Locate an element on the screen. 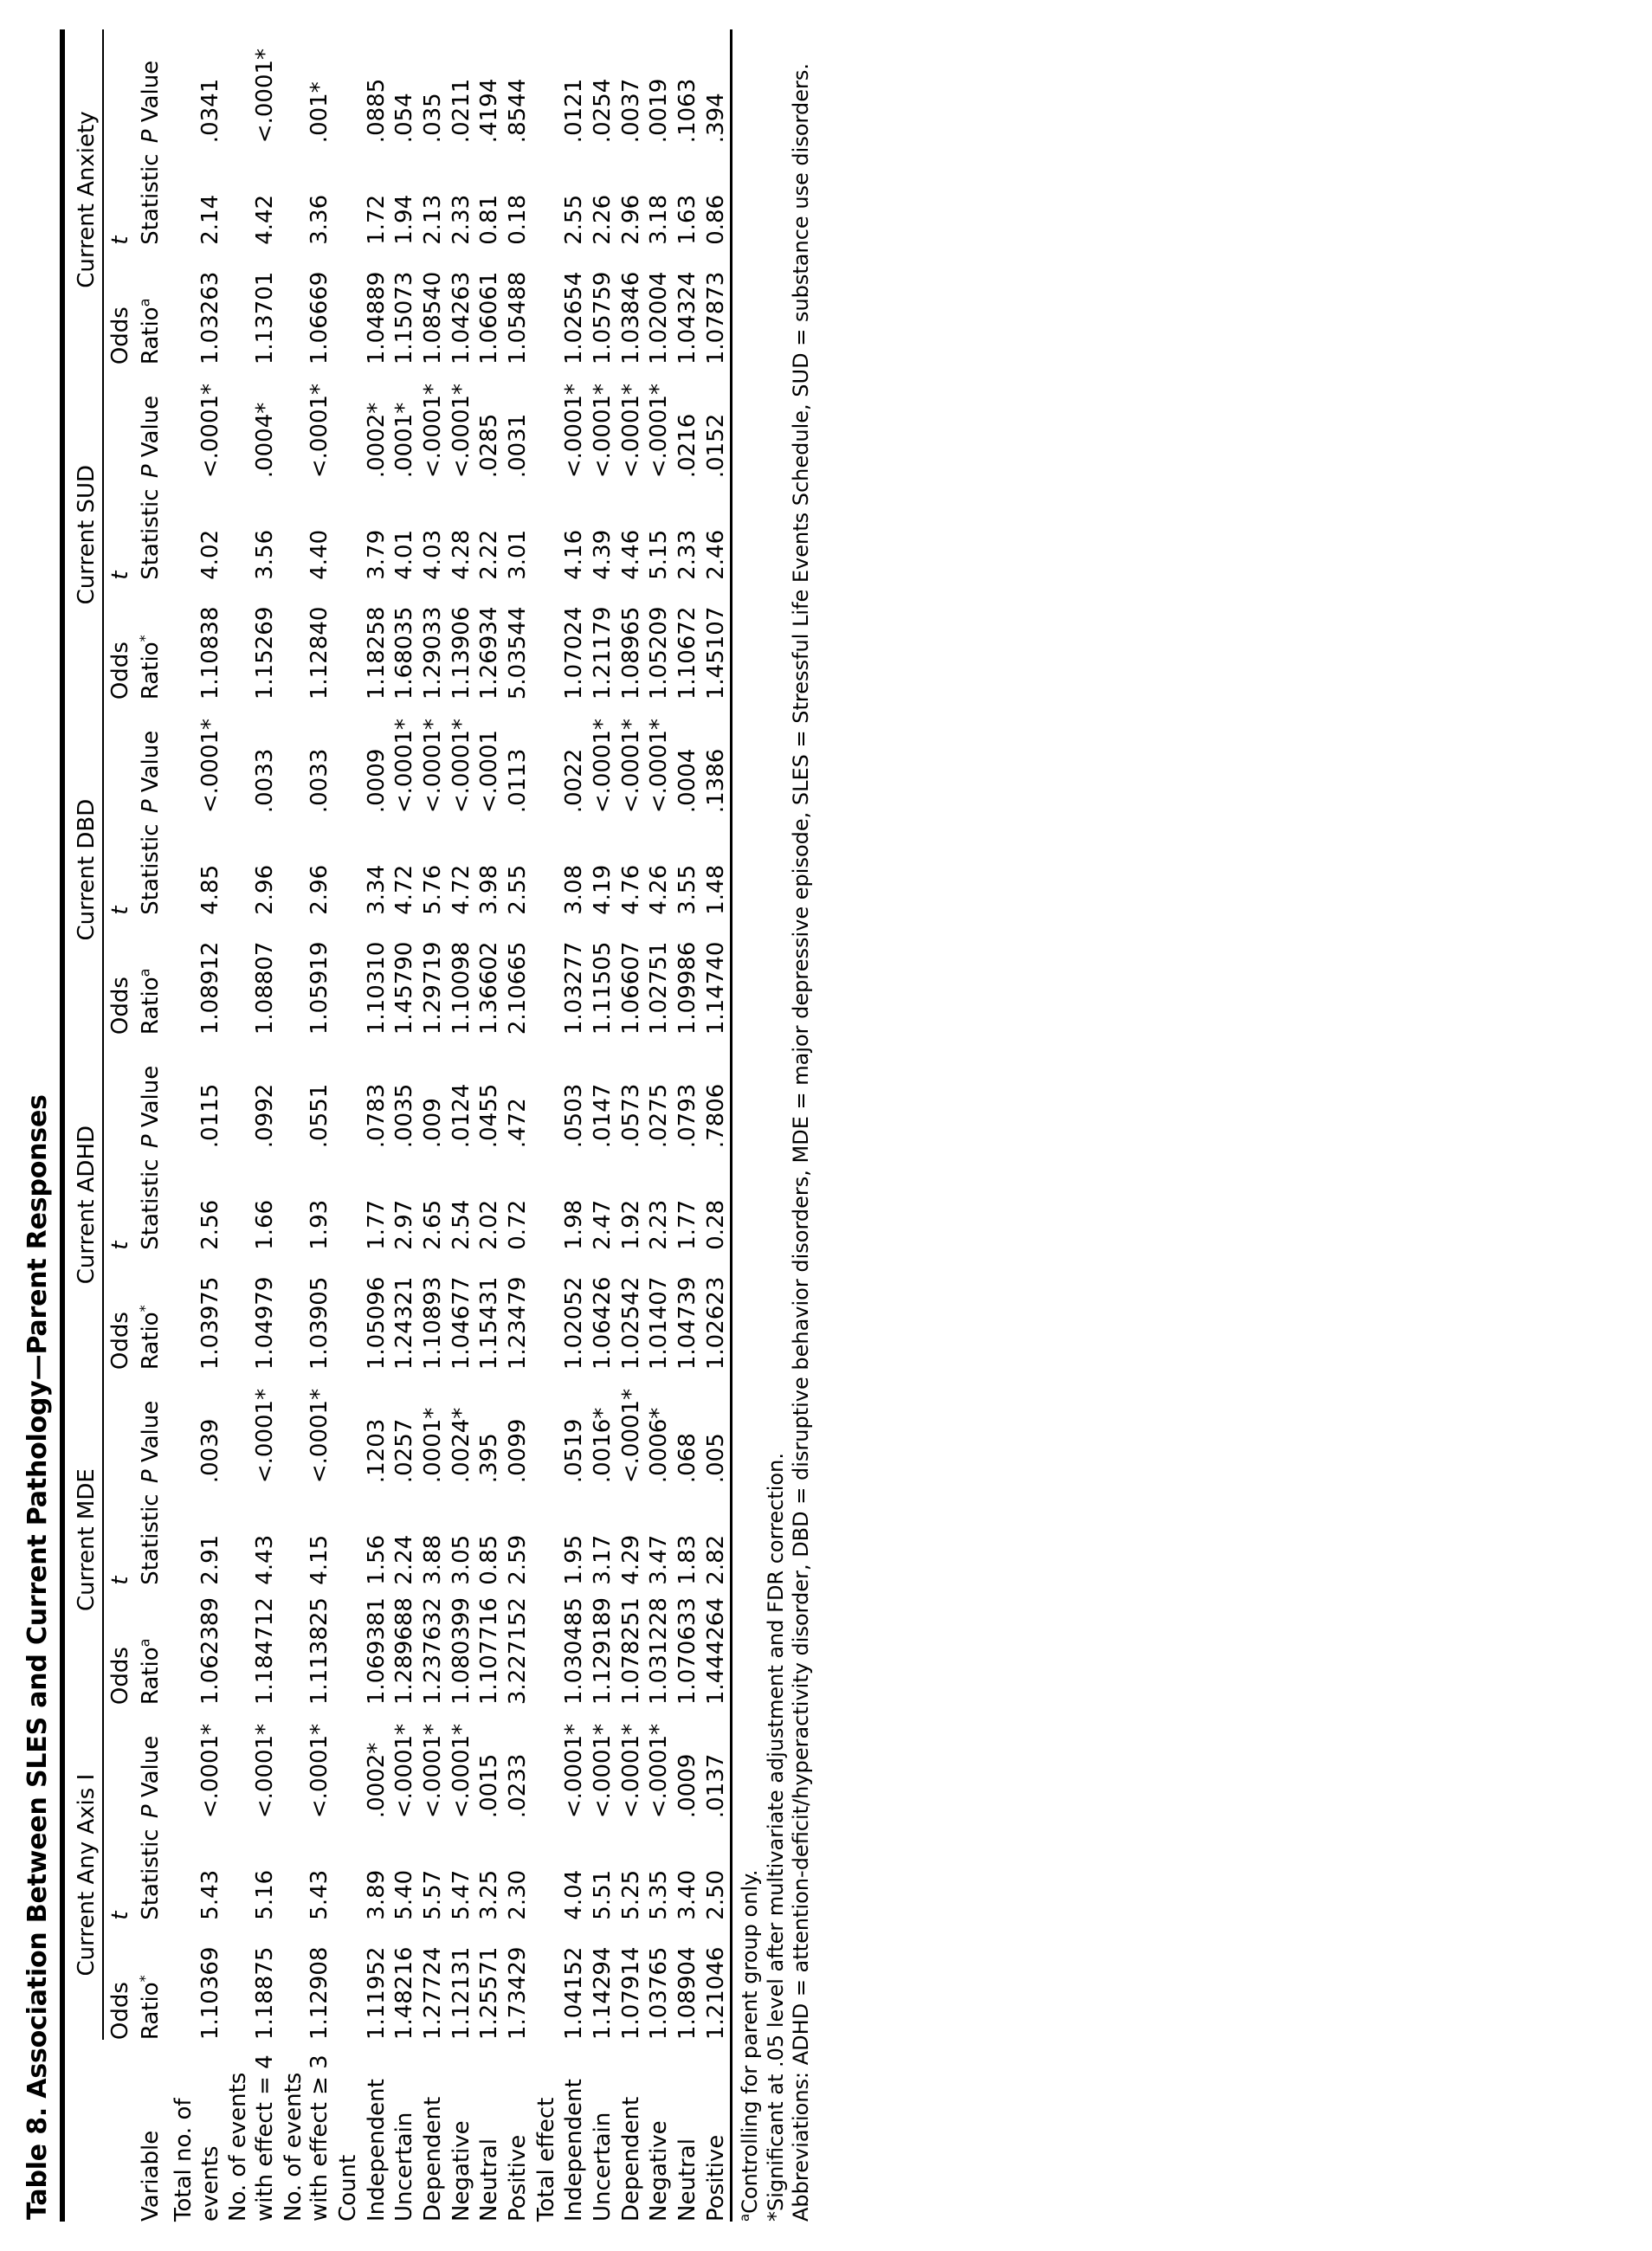  row-label: Count is located at coordinates (348, 2188).